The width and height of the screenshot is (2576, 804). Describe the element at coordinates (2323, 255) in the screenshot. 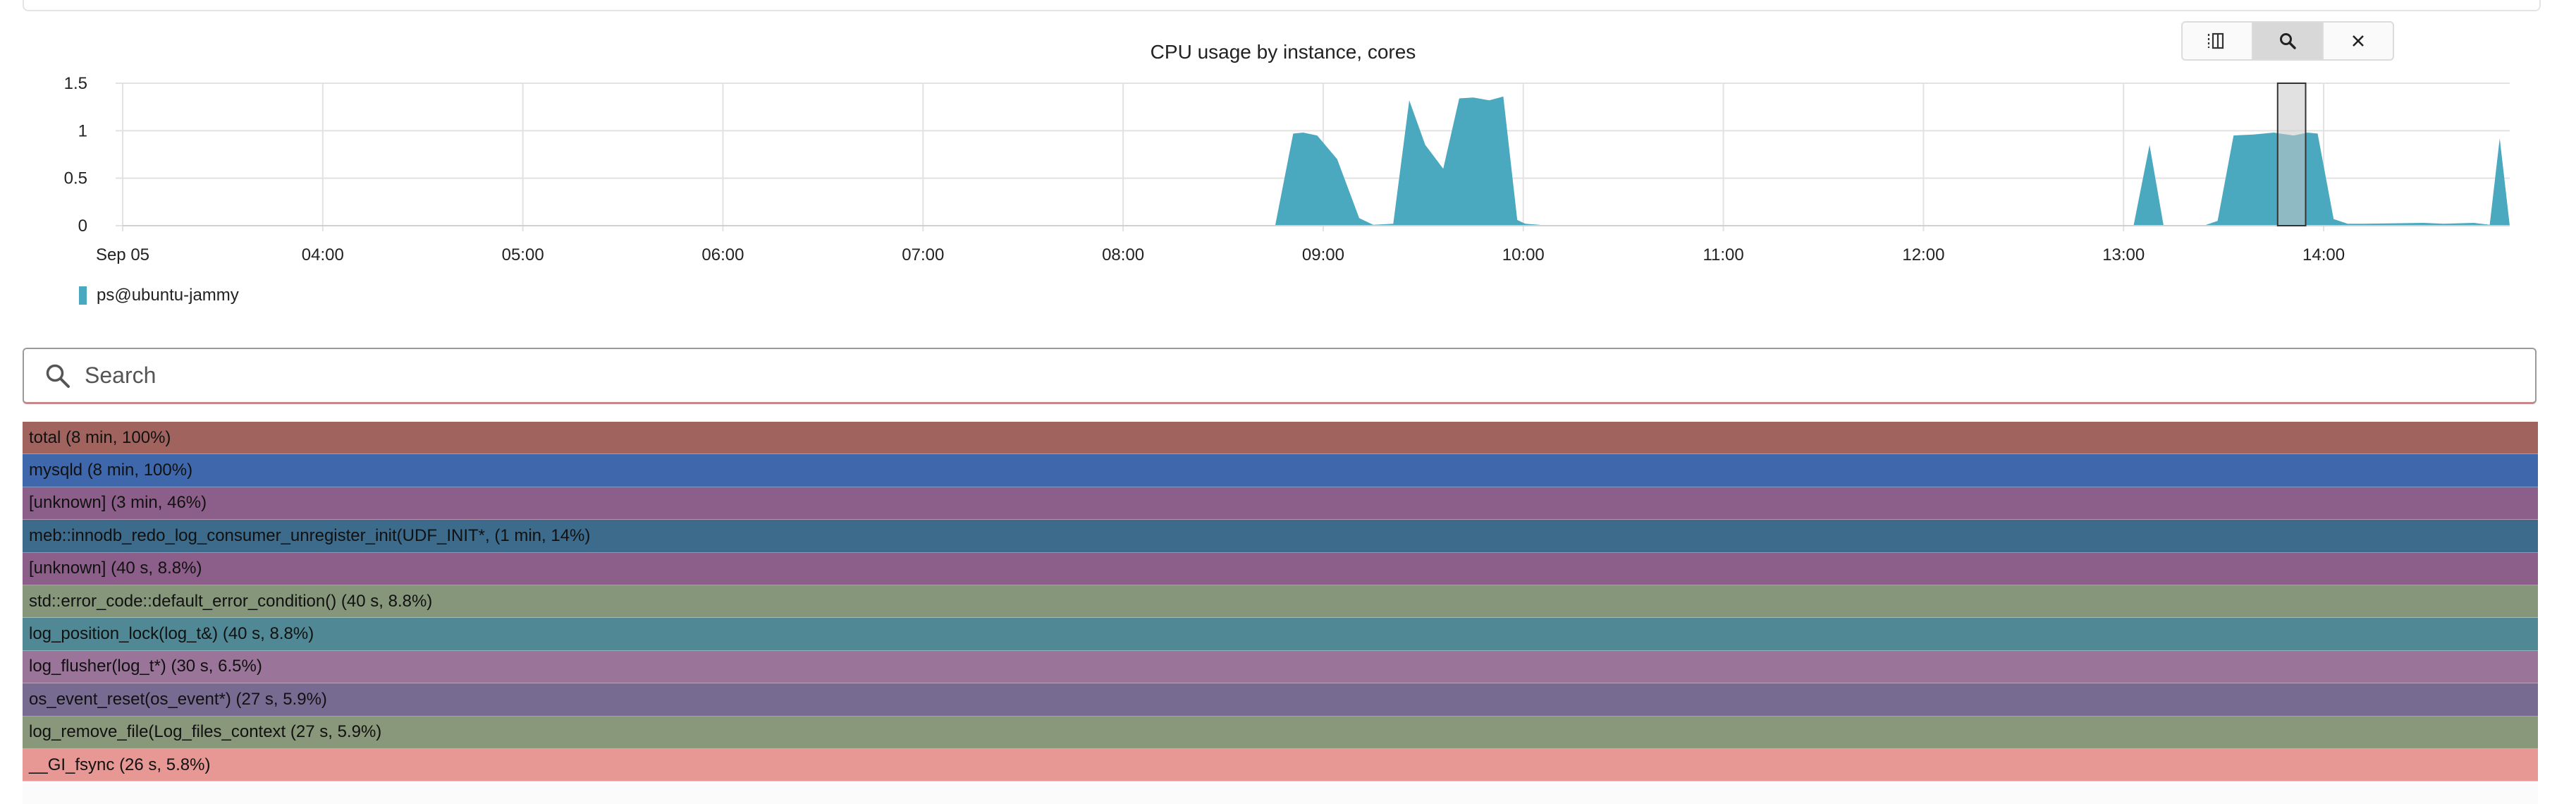

I see `x-tick-label: 14:00` at that location.